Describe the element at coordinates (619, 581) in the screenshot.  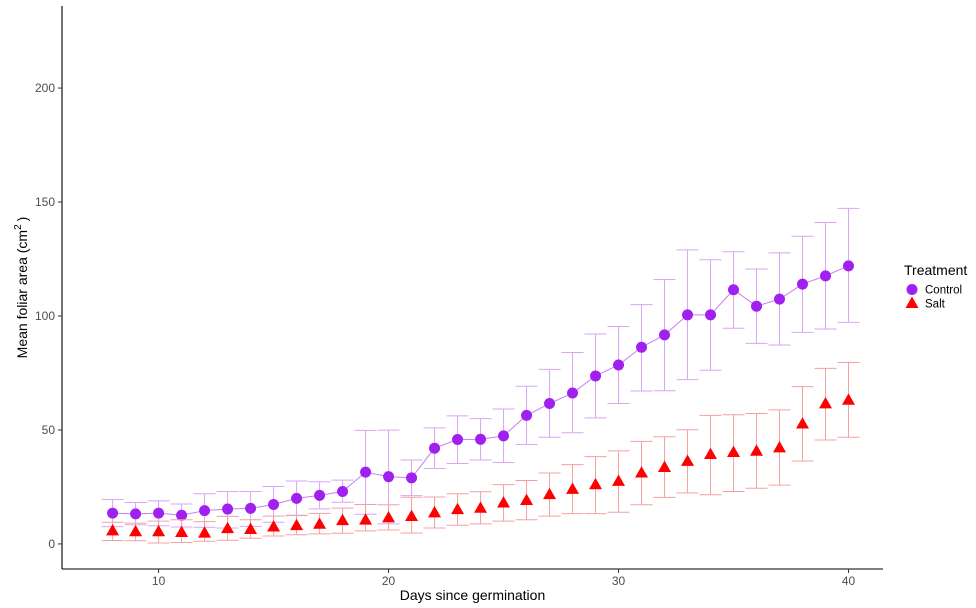
I see `x-tick-label: 30` at that location.